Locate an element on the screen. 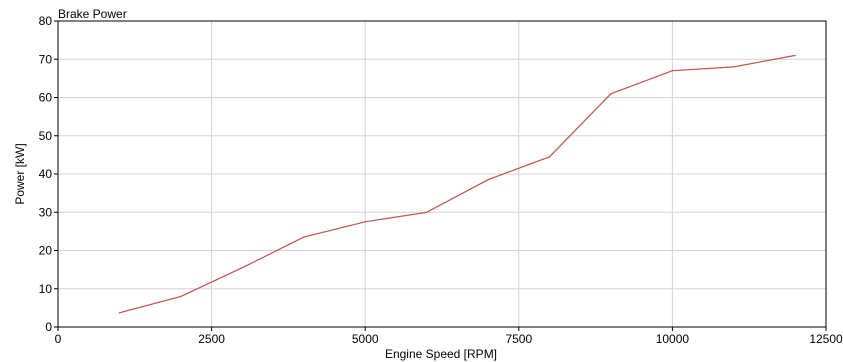 The width and height of the screenshot is (843, 362). y-tick-label: 30 is located at coordinates (46, 212).